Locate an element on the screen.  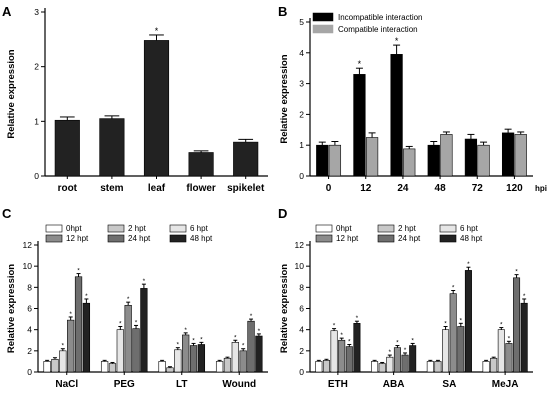
x-category-label: 12 is located at coordinates (366, 188).